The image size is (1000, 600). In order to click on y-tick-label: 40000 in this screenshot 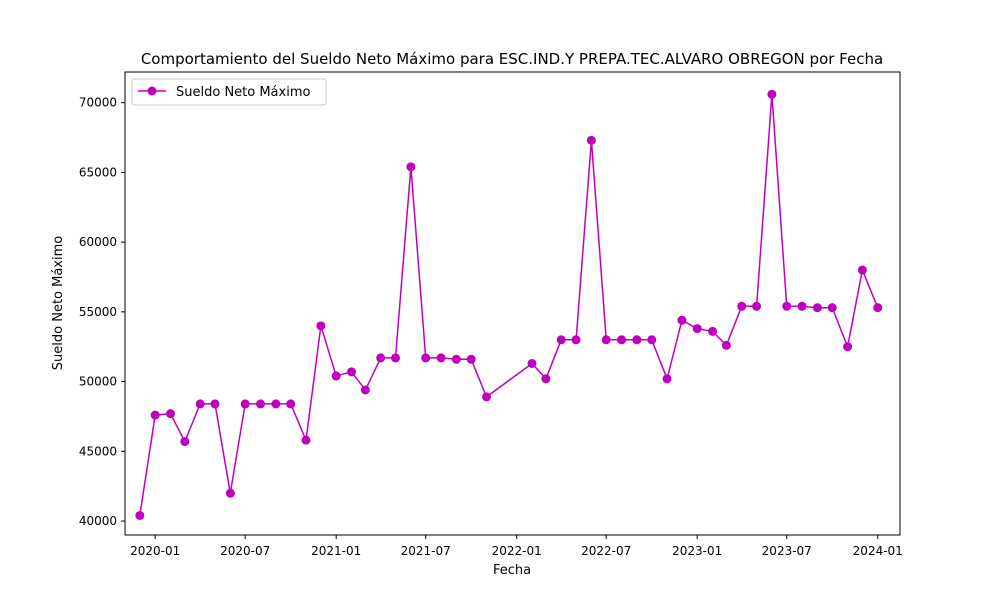, I will do `click(98, 521)`.